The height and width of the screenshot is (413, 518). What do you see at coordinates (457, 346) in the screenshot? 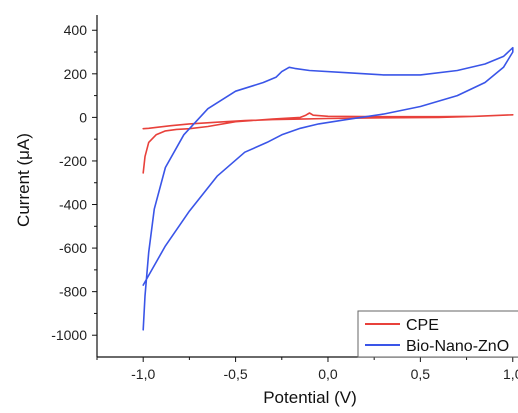
I see `legend-label-zno: Bio-Nano-ZnO` at bounding box center [457, 346].